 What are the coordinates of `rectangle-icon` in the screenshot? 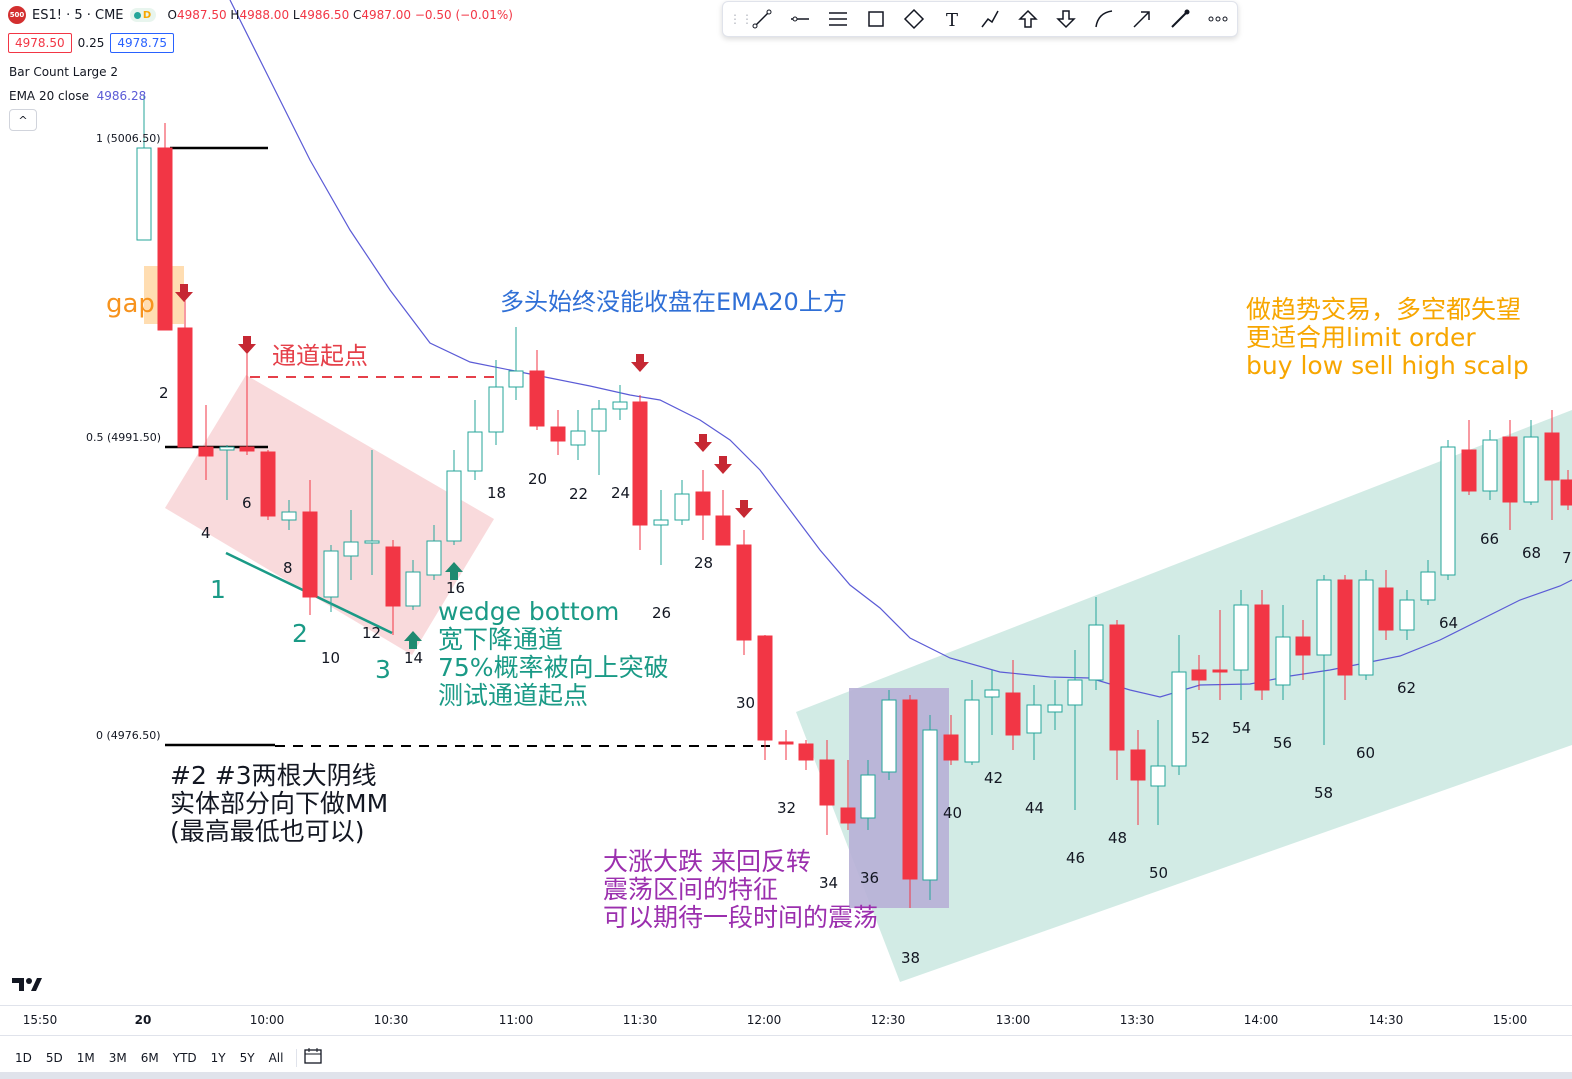 It's located at (876, 19).